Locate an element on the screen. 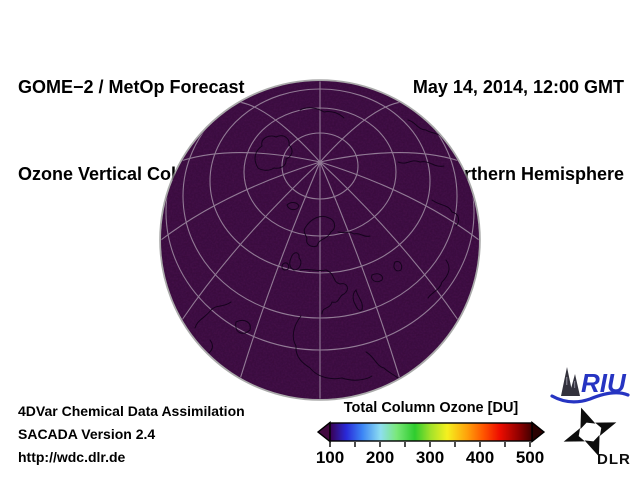  colorbar-gradient-bar is located at coordinates (431, 432).